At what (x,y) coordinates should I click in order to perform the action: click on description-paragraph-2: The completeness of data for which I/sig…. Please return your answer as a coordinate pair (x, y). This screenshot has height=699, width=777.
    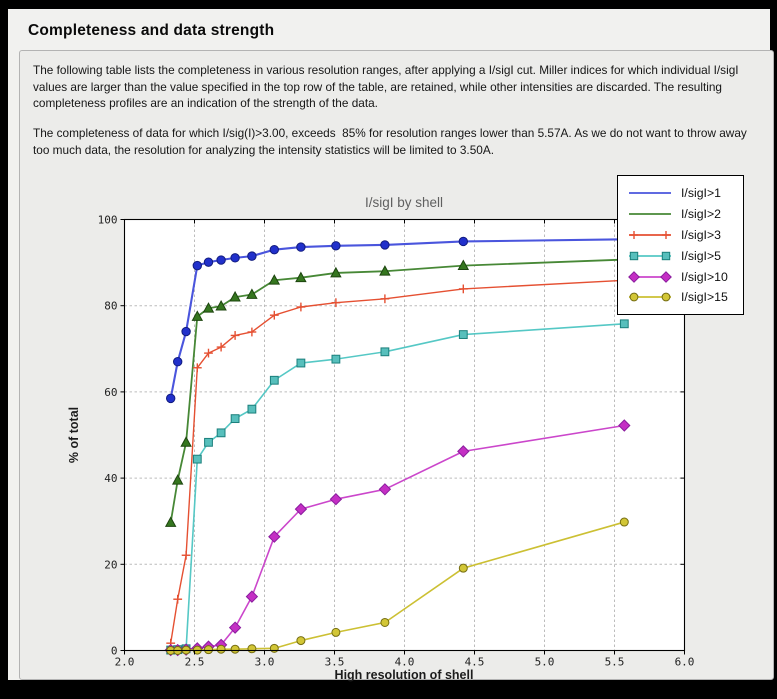
    Looking at the image, I should click on (392, 141).